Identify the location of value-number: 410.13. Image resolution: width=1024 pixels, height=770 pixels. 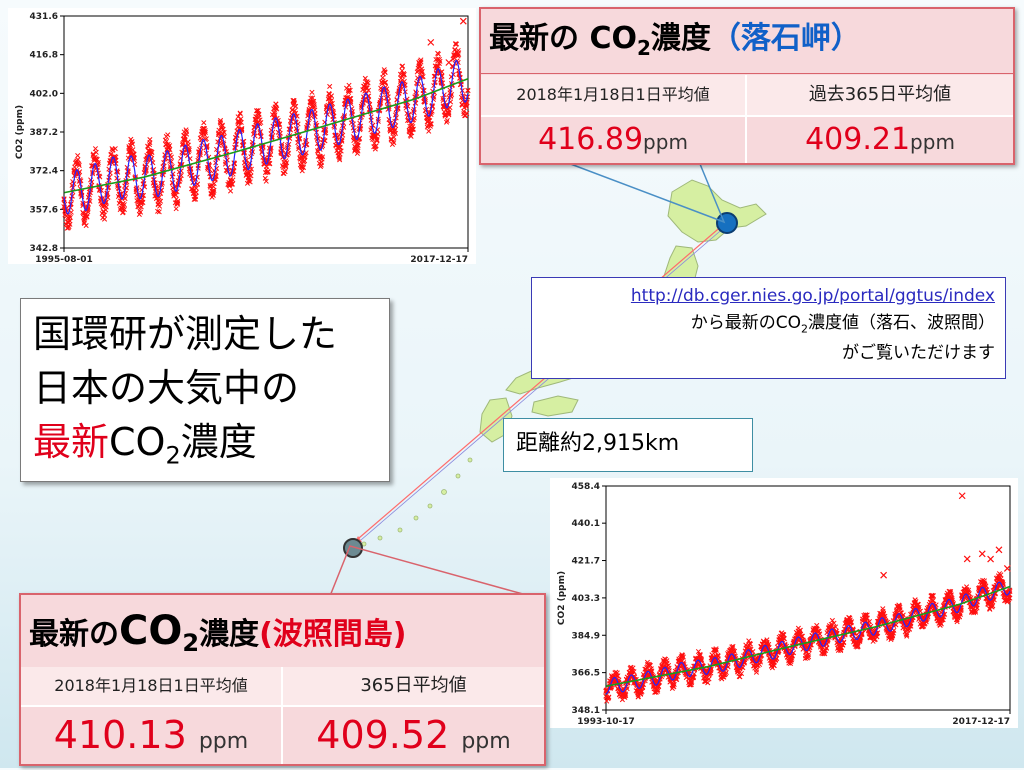
(120, 735).